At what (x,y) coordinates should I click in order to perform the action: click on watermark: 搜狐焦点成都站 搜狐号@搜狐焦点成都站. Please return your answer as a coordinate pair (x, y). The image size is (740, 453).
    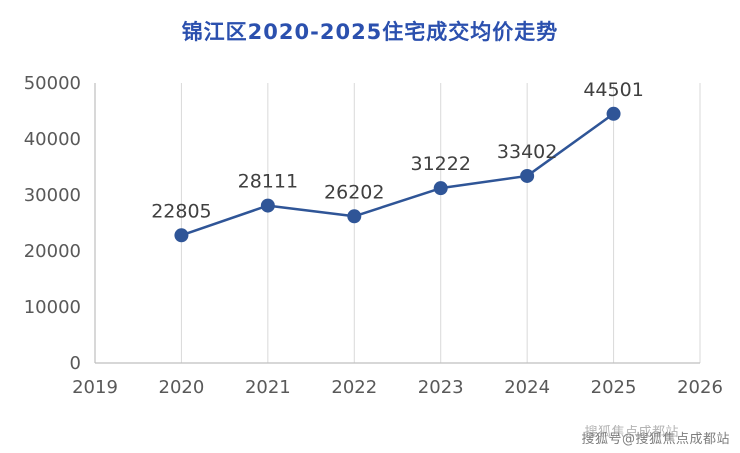
    Looking at the image, I should click on (655, 436).